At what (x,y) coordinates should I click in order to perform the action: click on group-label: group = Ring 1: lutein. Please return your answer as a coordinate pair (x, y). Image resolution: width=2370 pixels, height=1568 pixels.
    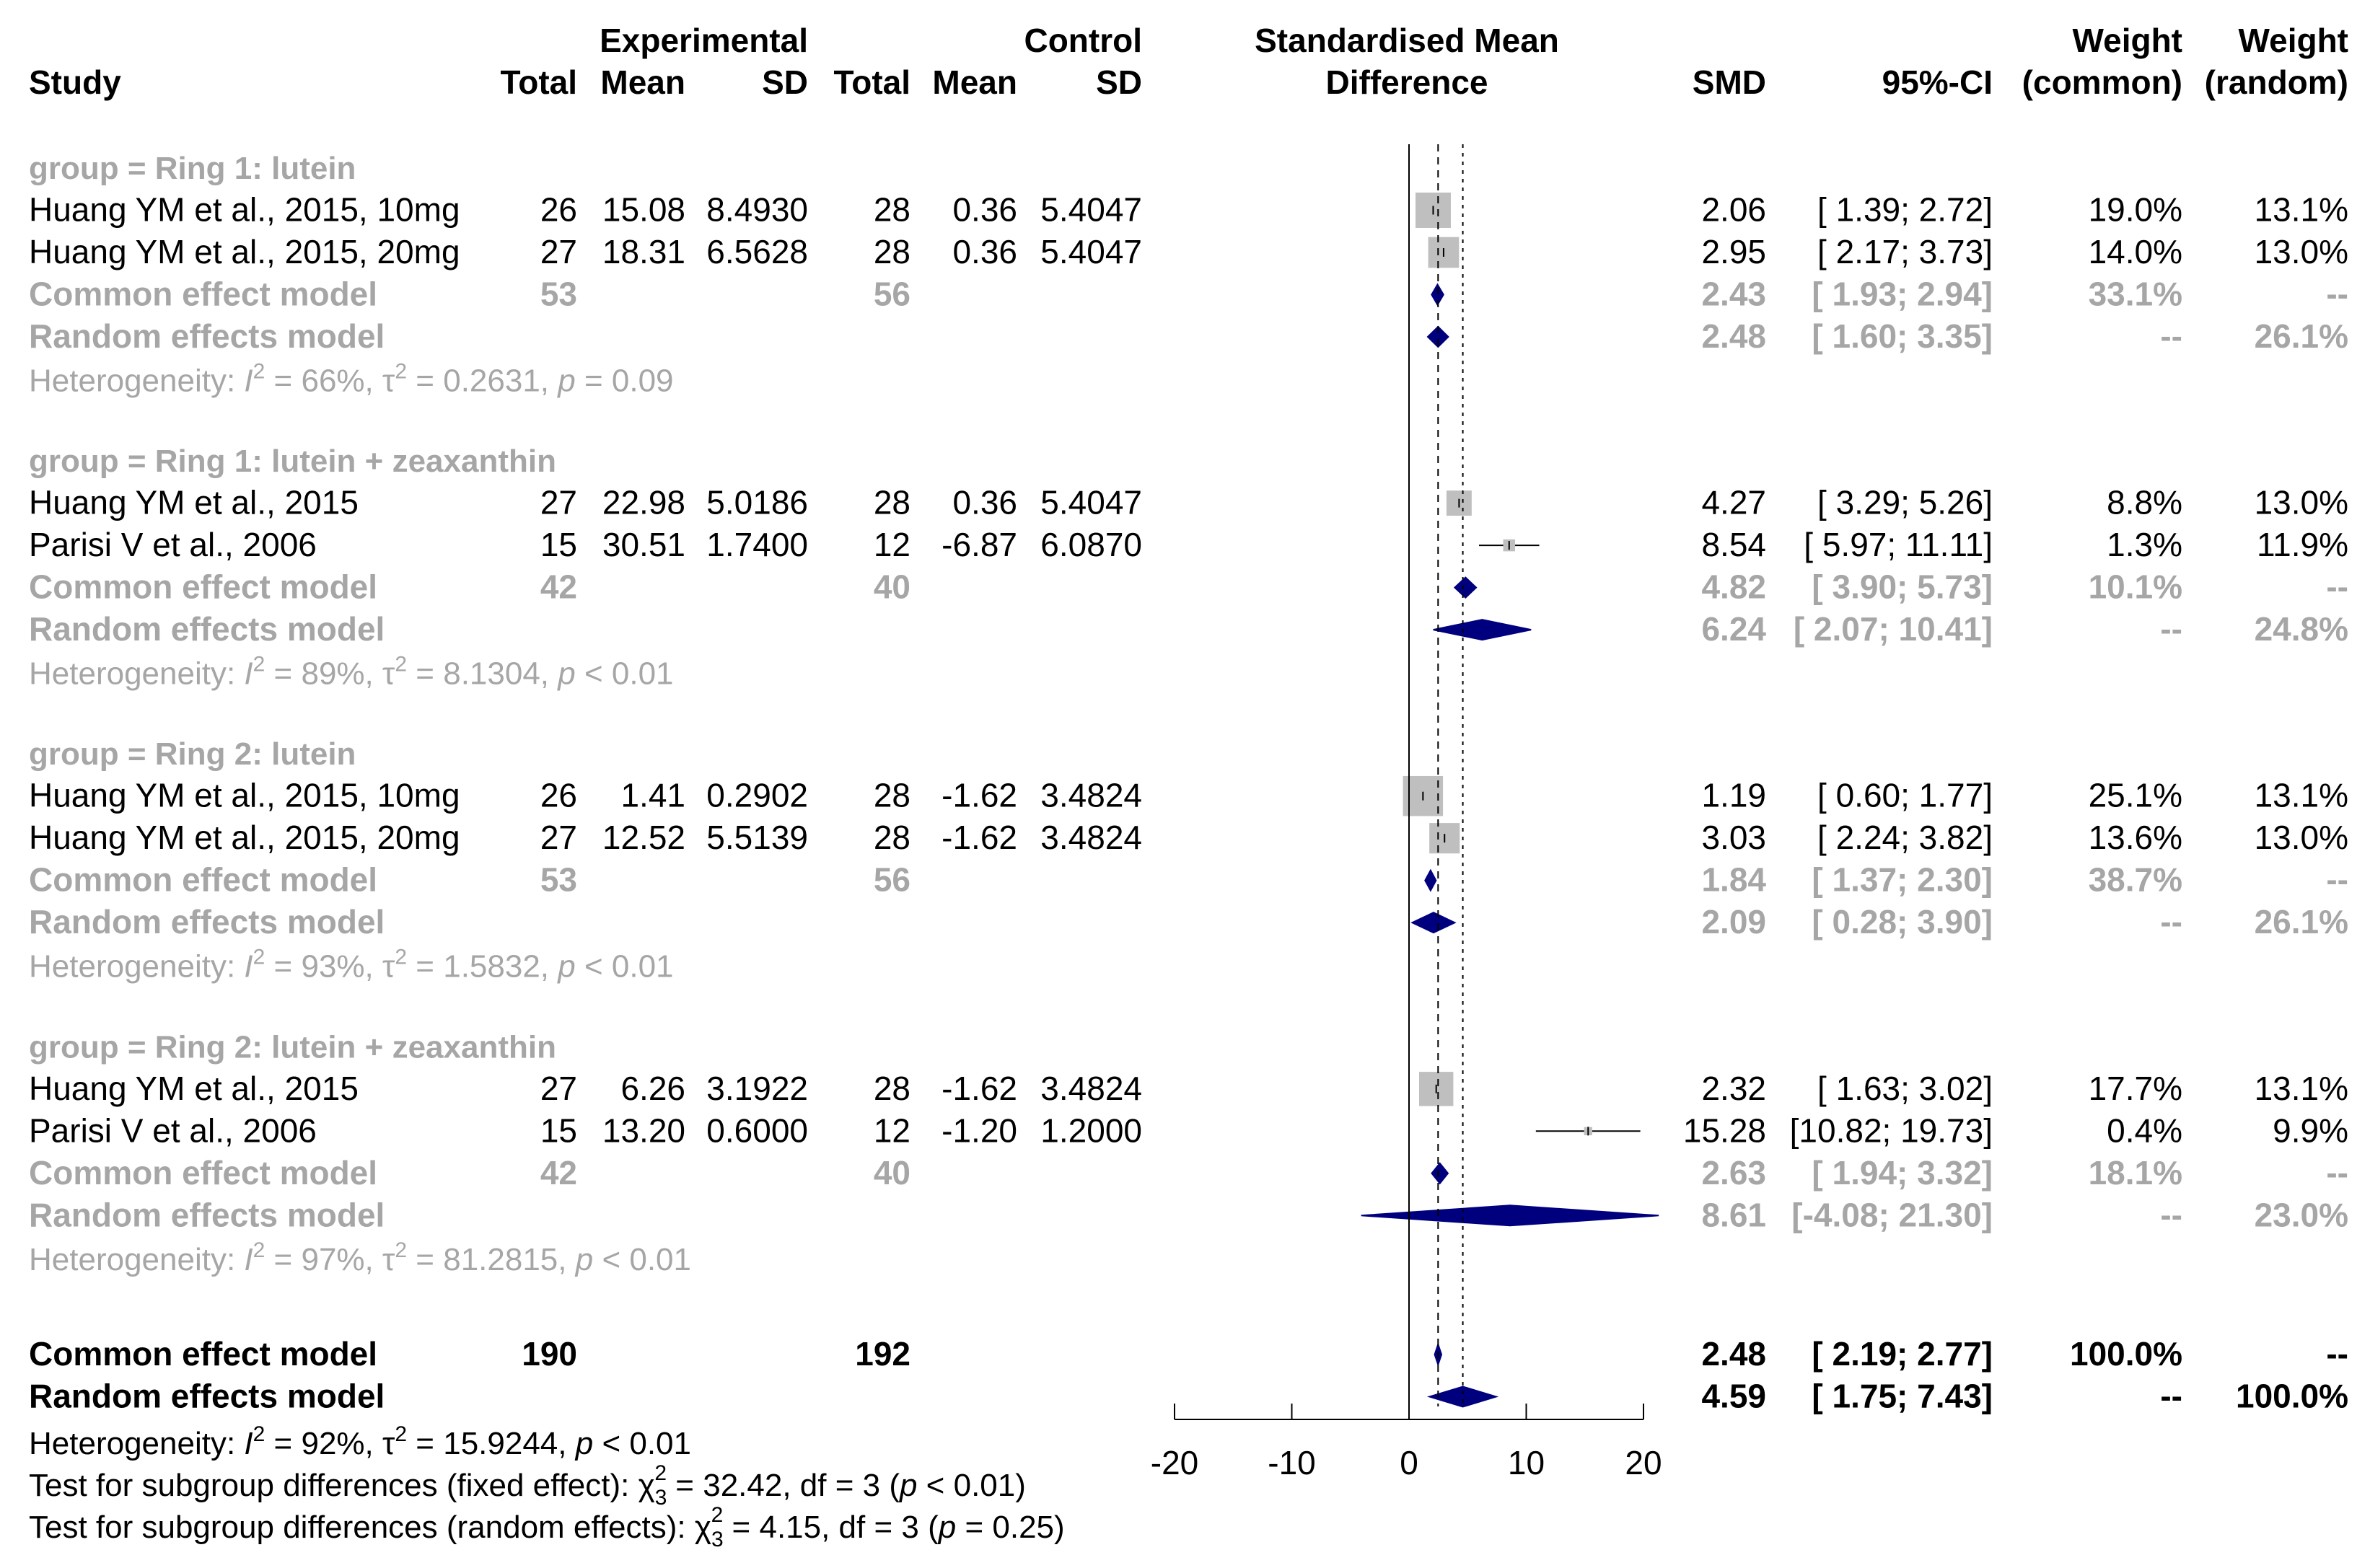
    Looking at the image, I should click on (192, 169).